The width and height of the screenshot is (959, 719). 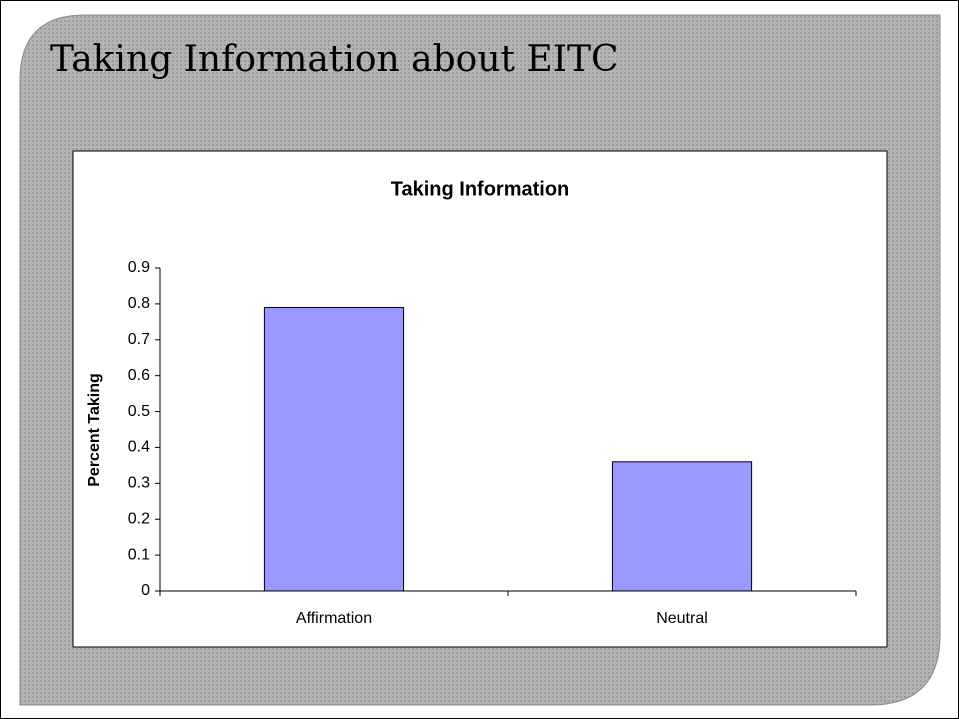 I want to click on x-tick-label: Neutral, so click(x=682, y=618).